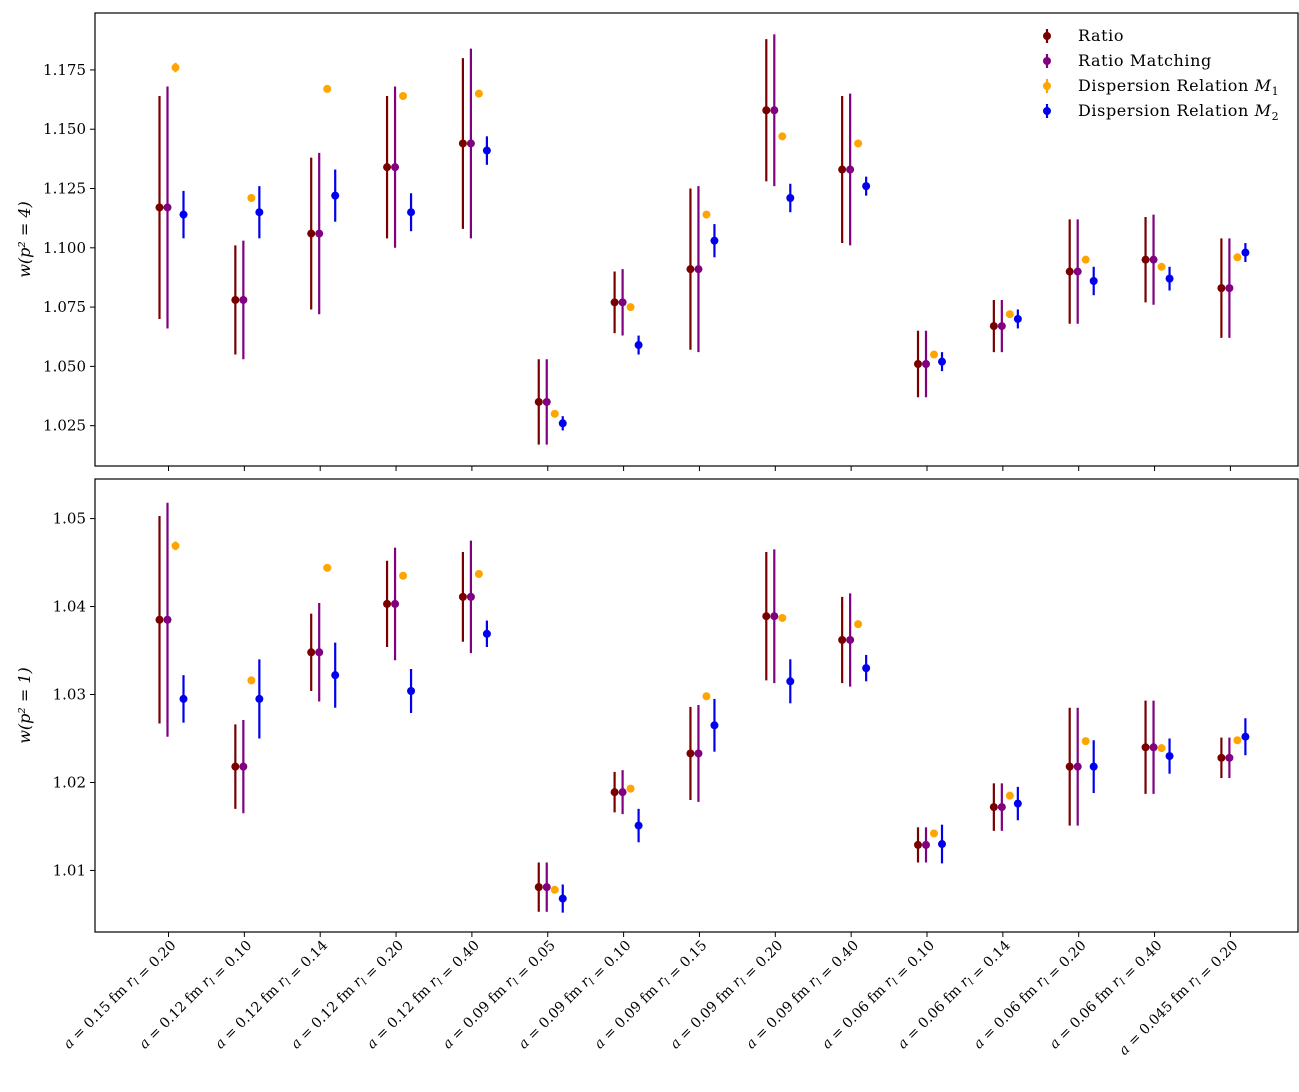 The width and height of the screenshot is (1299, 1092). What do you see at coordinates (69, 519) in the screenshot?
I see `y-tick-label: 1.05` at bounding box center [69, 519].